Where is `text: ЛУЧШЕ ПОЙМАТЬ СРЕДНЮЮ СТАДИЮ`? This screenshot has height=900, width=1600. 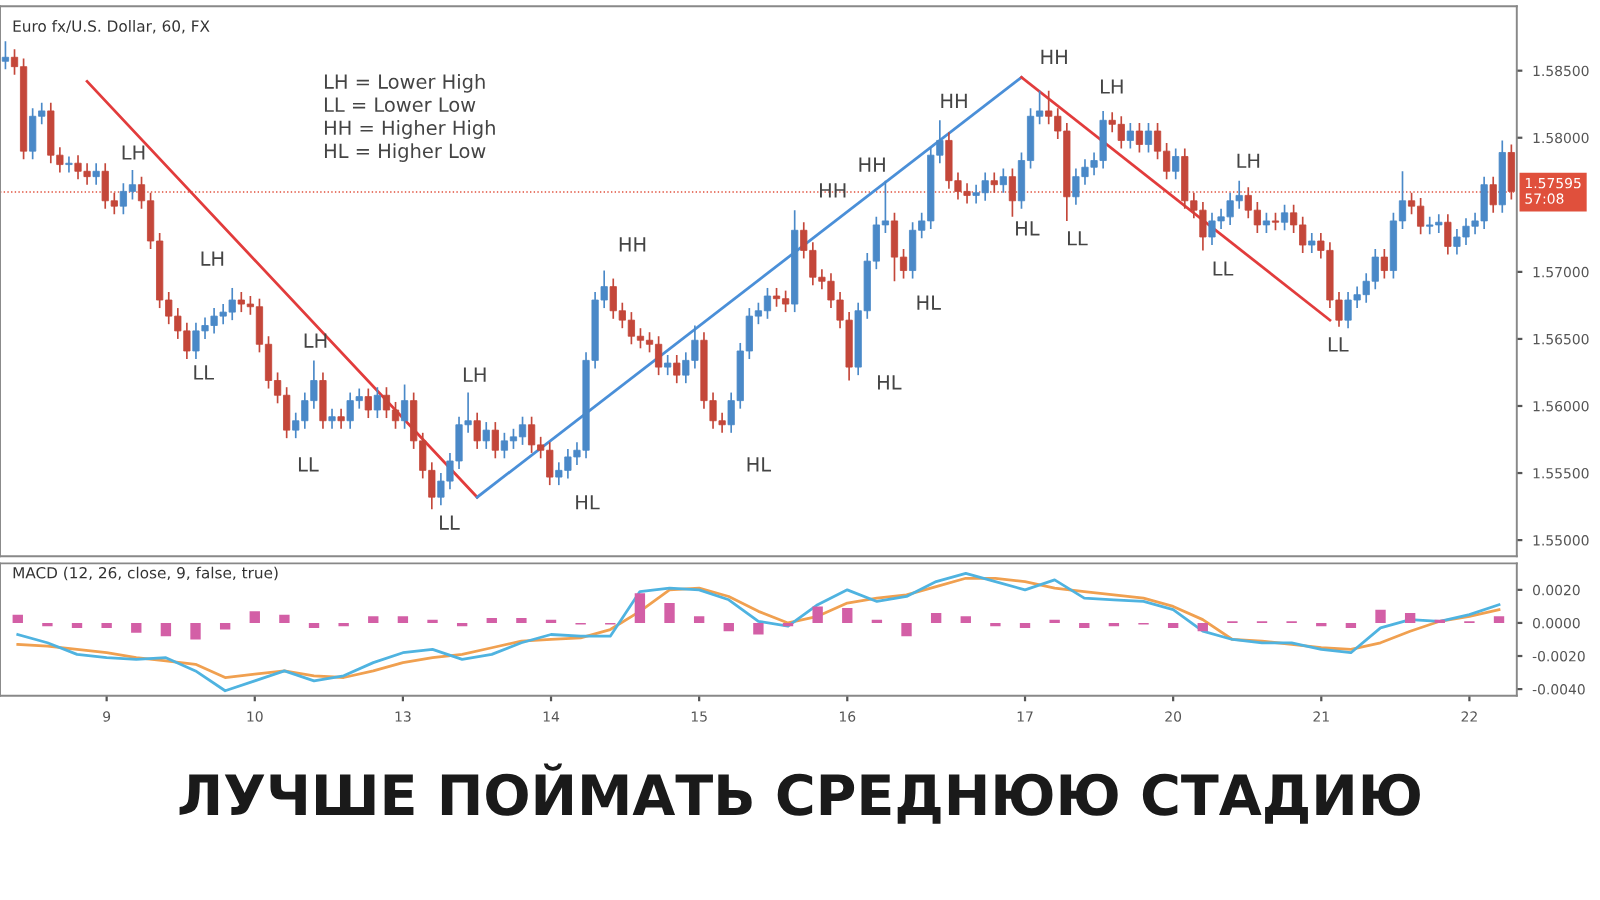 text: ЛУЧШЕ ПОЙМАТЬ СРЕДНЮЮ СТАДИЮ is located at coordinates (799, 793).